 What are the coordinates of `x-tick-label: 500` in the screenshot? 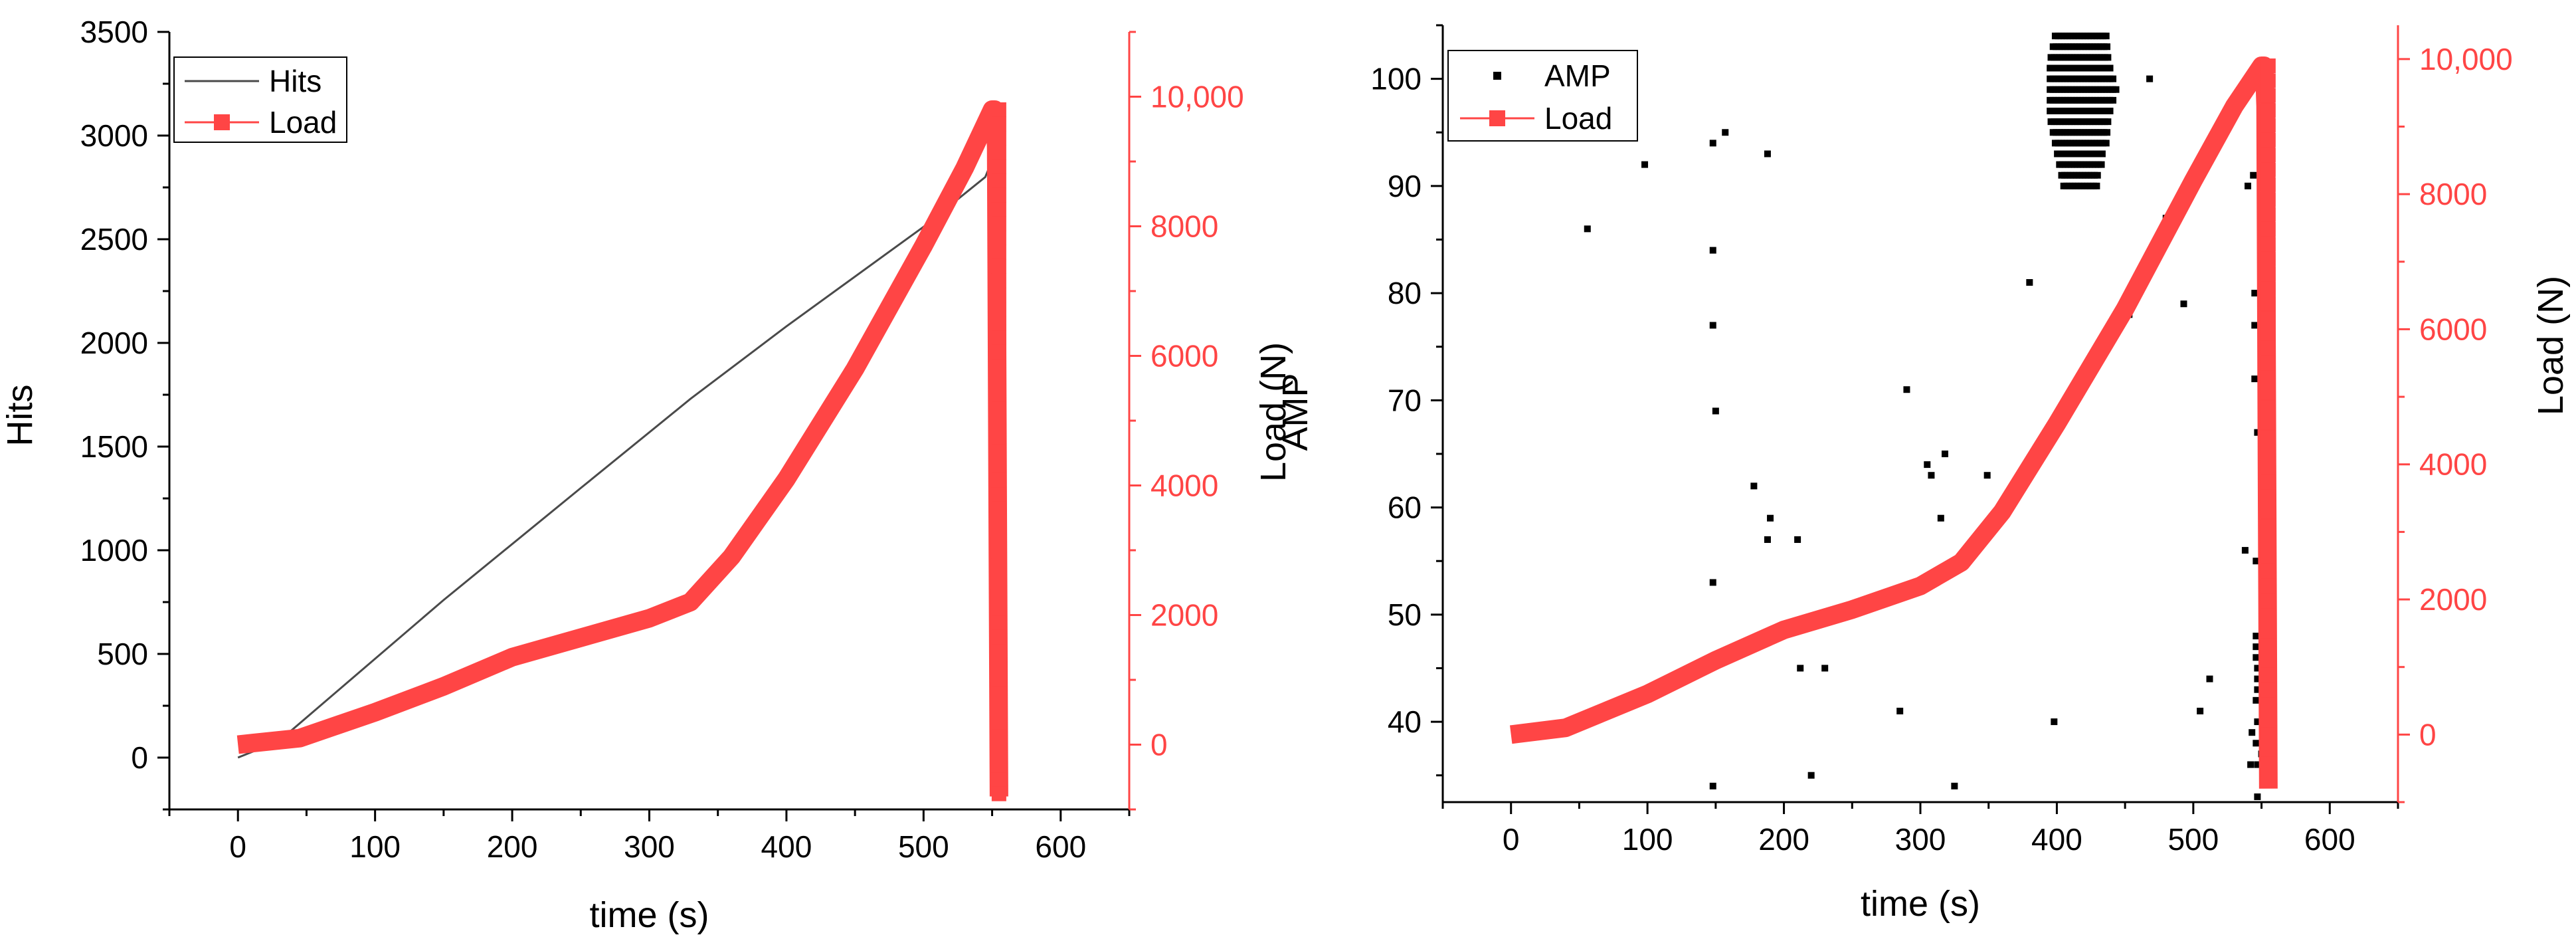 It's located at (2193, 839).